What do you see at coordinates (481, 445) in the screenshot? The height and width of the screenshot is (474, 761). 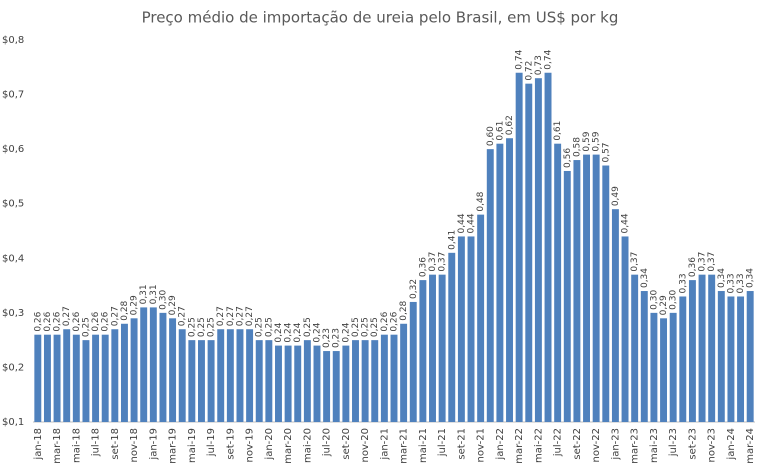 I see `x-tick-label: nov-21` at bounding box center [481, 445].